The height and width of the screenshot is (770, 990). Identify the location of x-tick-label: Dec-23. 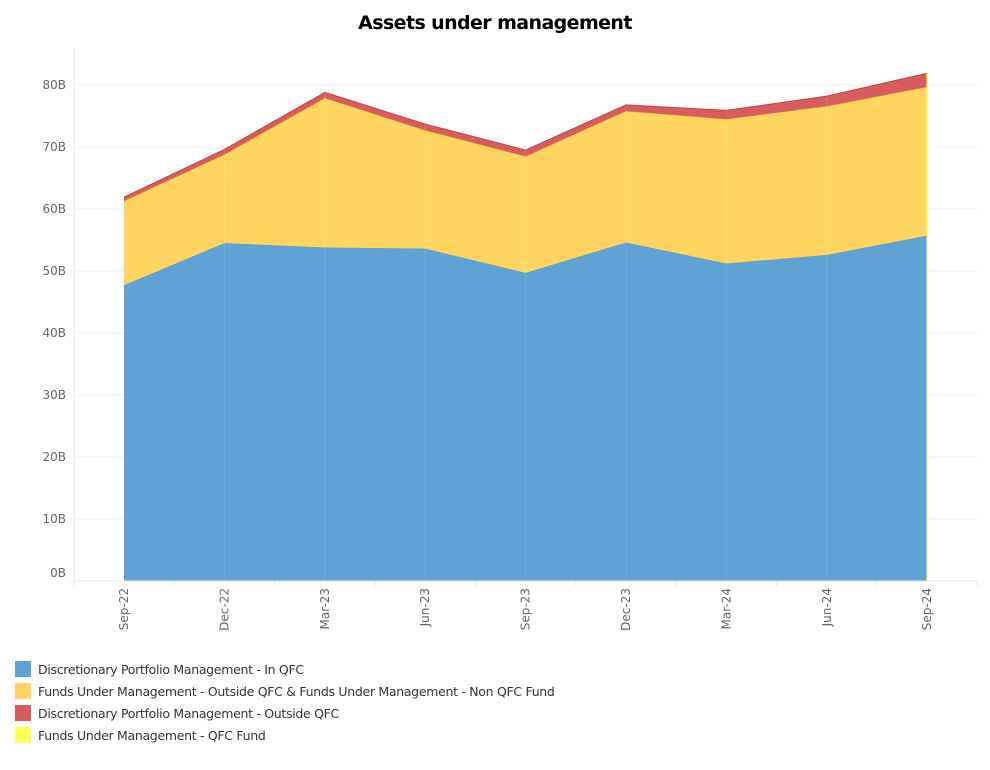
(626, 609).